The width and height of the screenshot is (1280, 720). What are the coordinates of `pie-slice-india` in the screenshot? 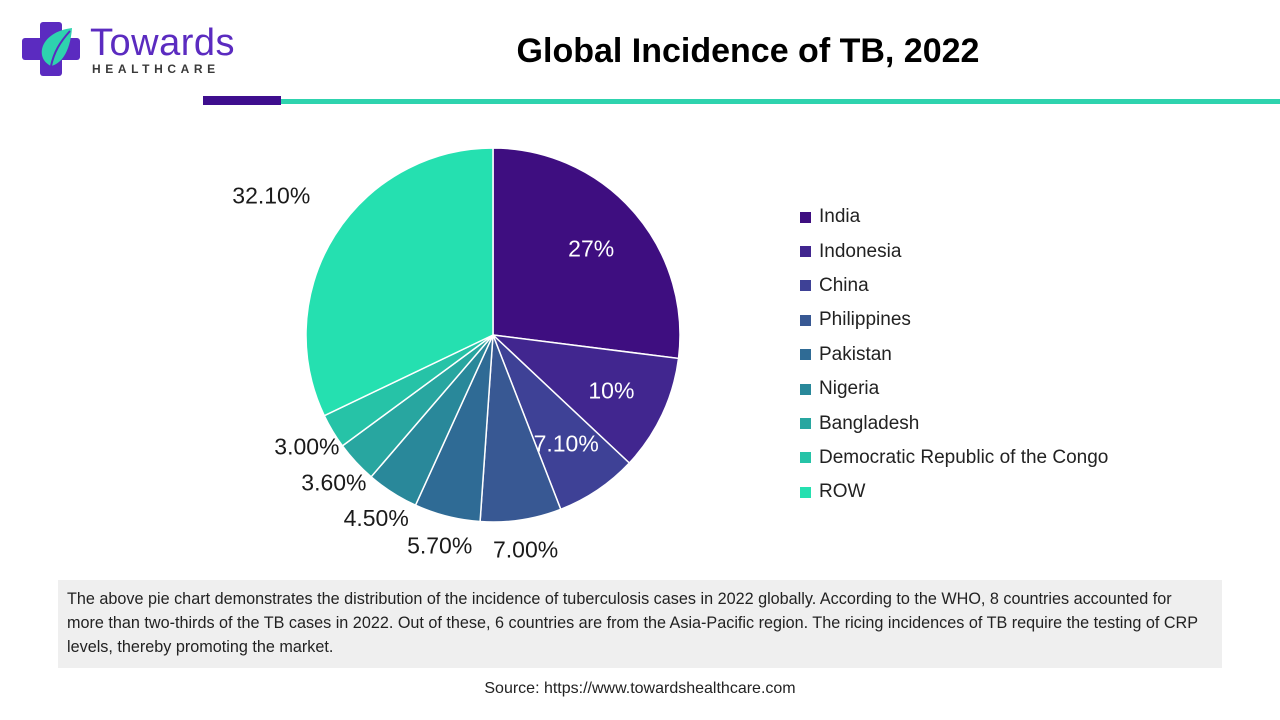 It's located at (586, 253).